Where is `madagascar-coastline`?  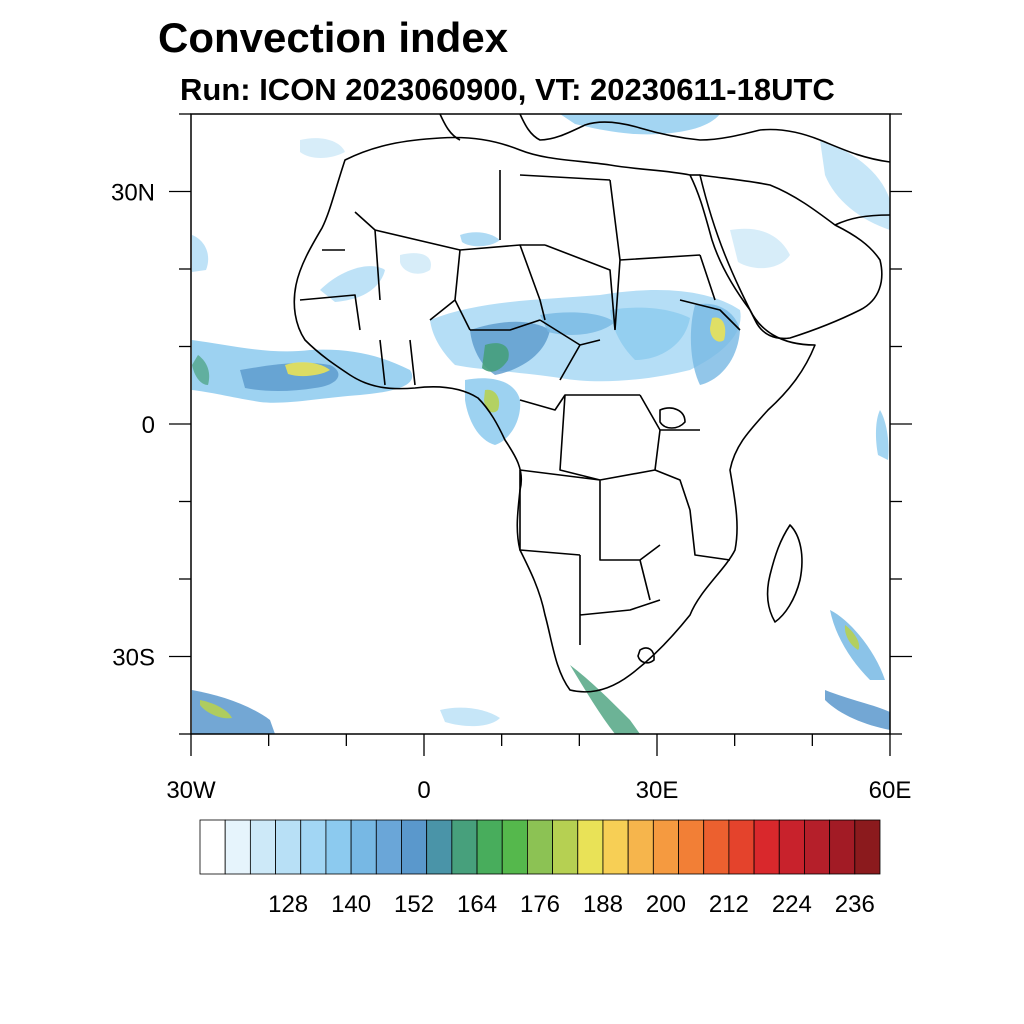
madagascar-coastline is located at coordinates (784, 573).